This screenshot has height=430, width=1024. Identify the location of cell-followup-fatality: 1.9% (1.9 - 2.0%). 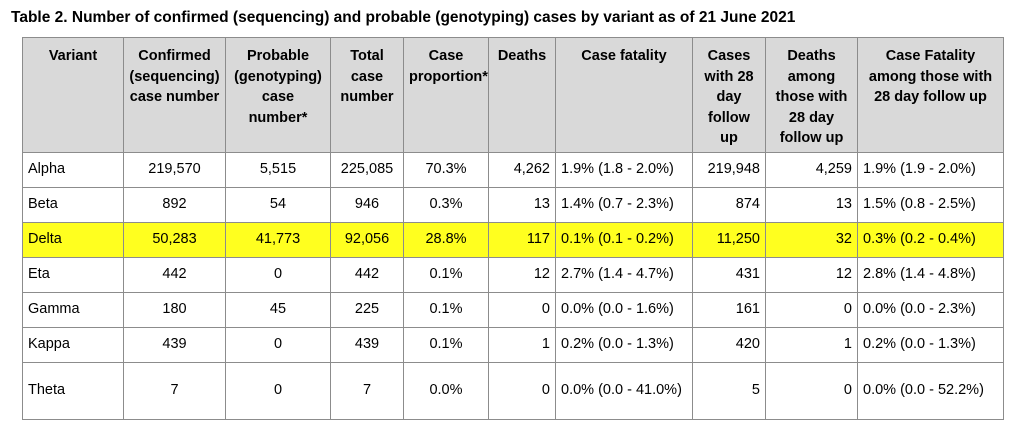
(930, 169).